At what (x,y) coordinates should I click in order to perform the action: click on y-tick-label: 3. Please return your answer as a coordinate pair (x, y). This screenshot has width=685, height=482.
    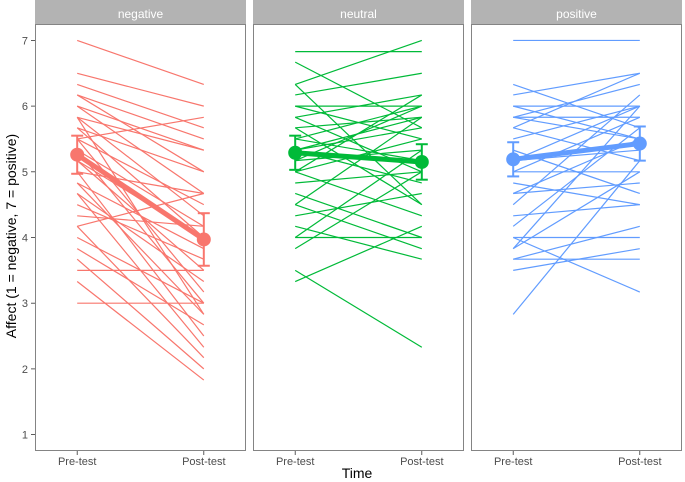
    Looking at the image, I should click on (25, 304).